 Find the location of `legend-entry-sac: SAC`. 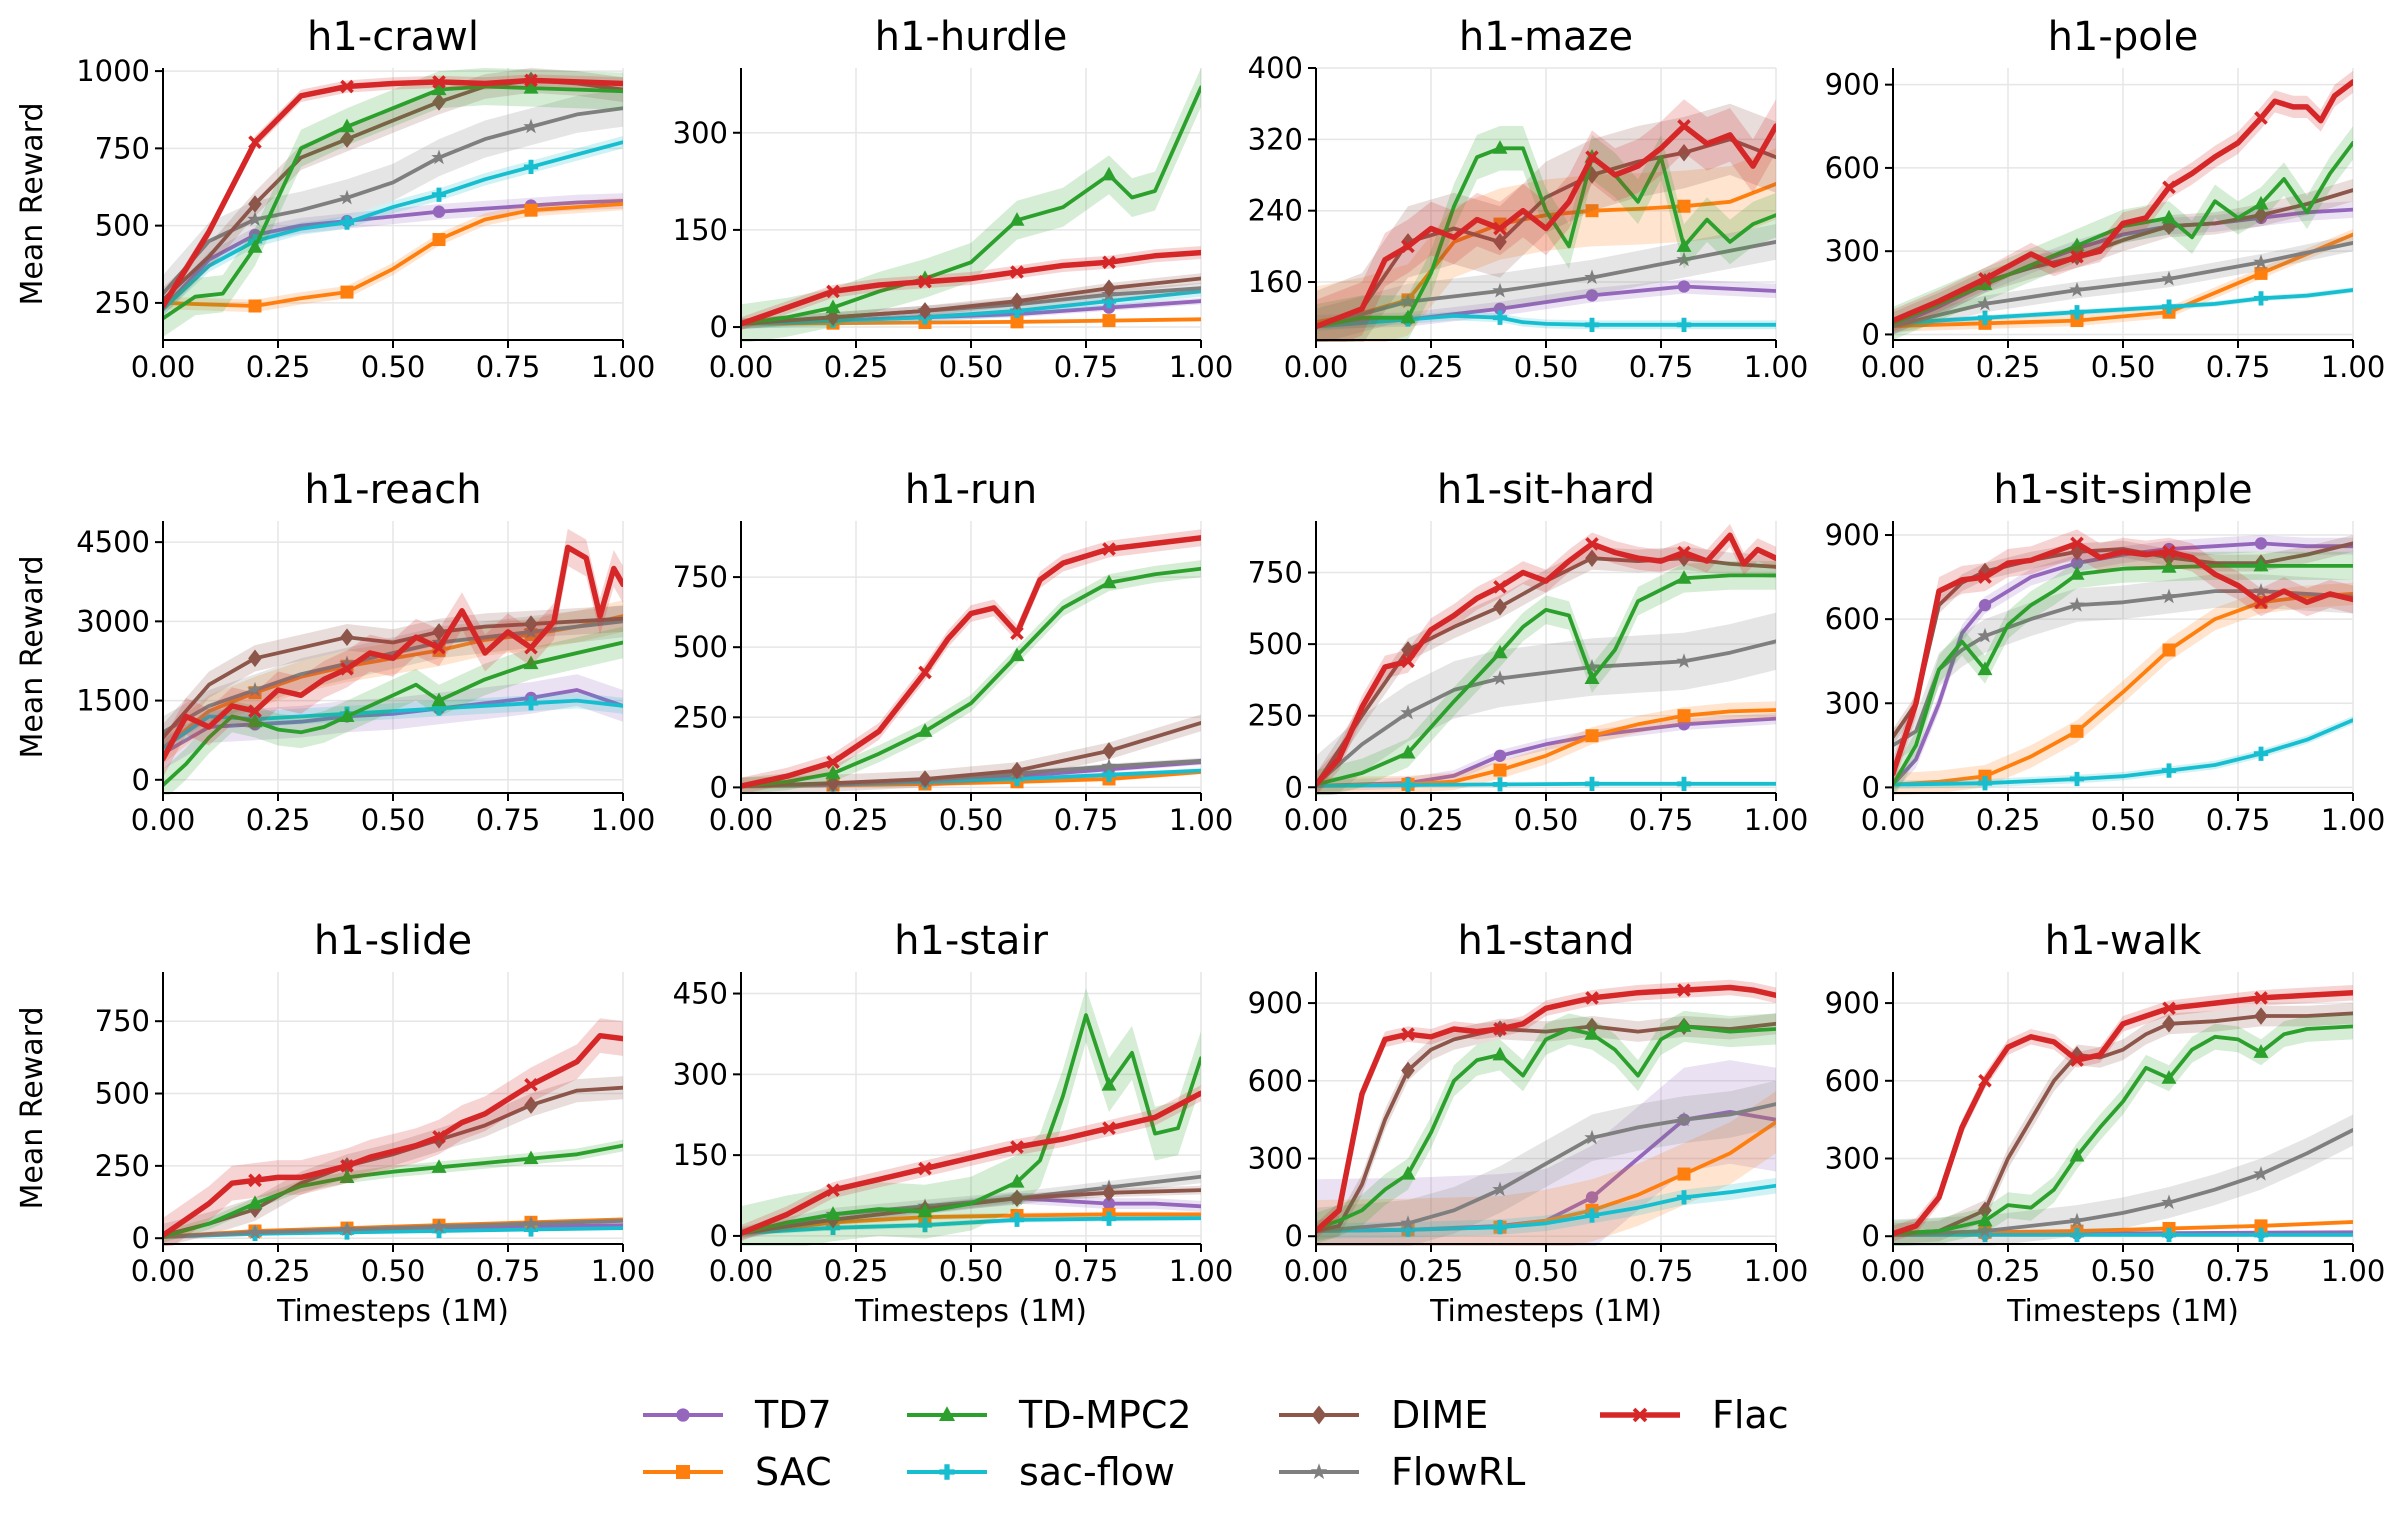

legend-entry-sac: SAC is located at coordinates (737, 1472).